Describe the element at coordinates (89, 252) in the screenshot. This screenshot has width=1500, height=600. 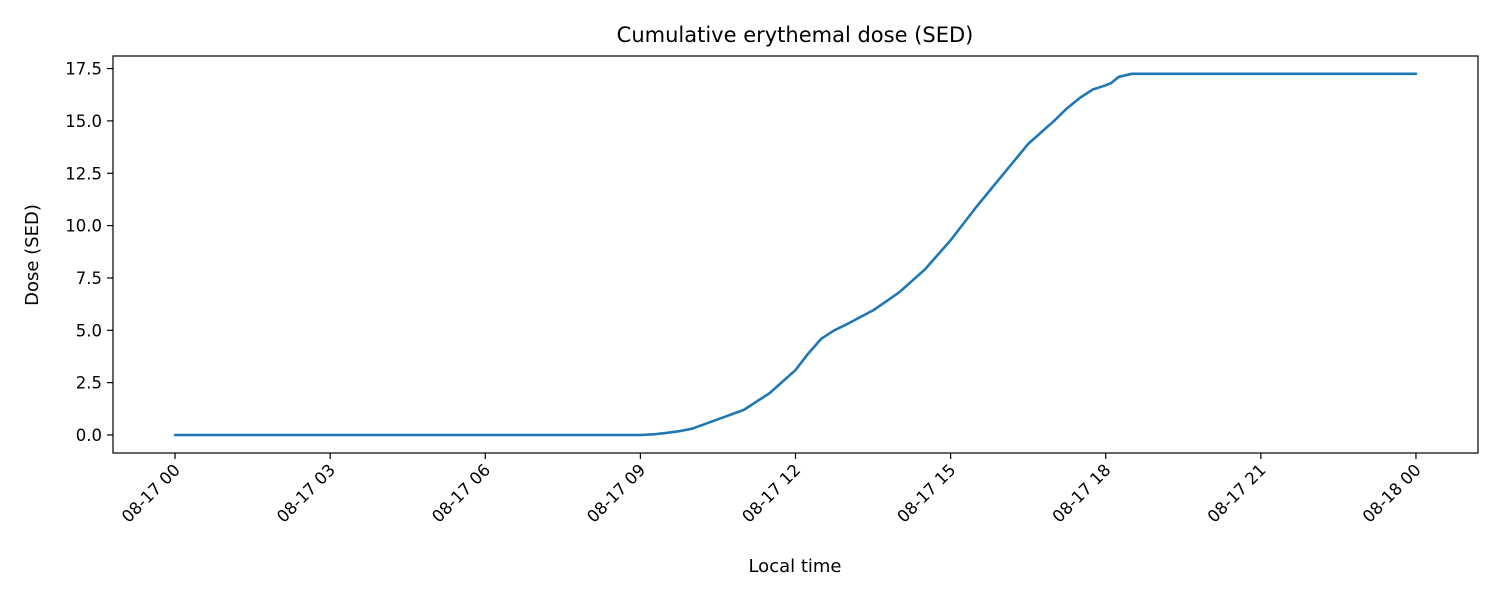
I see `y-axis: 0.0 2.5 5.0 7.5 10.0 12.5 15.0 17.5` at that location.